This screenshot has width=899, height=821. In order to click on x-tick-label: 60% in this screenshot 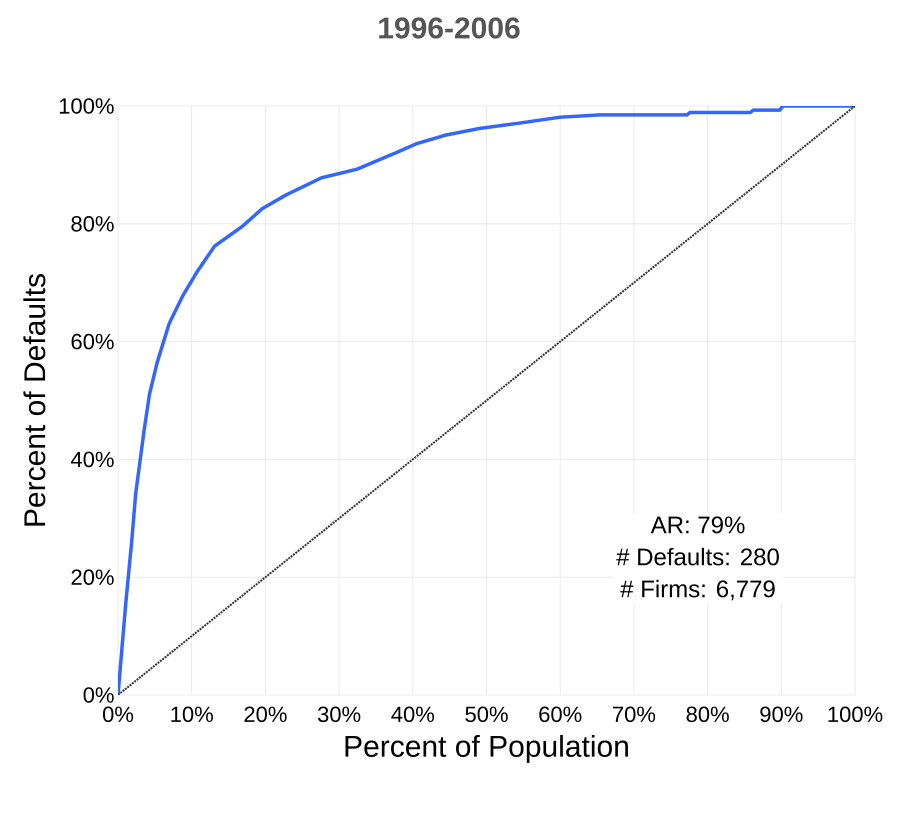, I will do `click(560, 714)`.